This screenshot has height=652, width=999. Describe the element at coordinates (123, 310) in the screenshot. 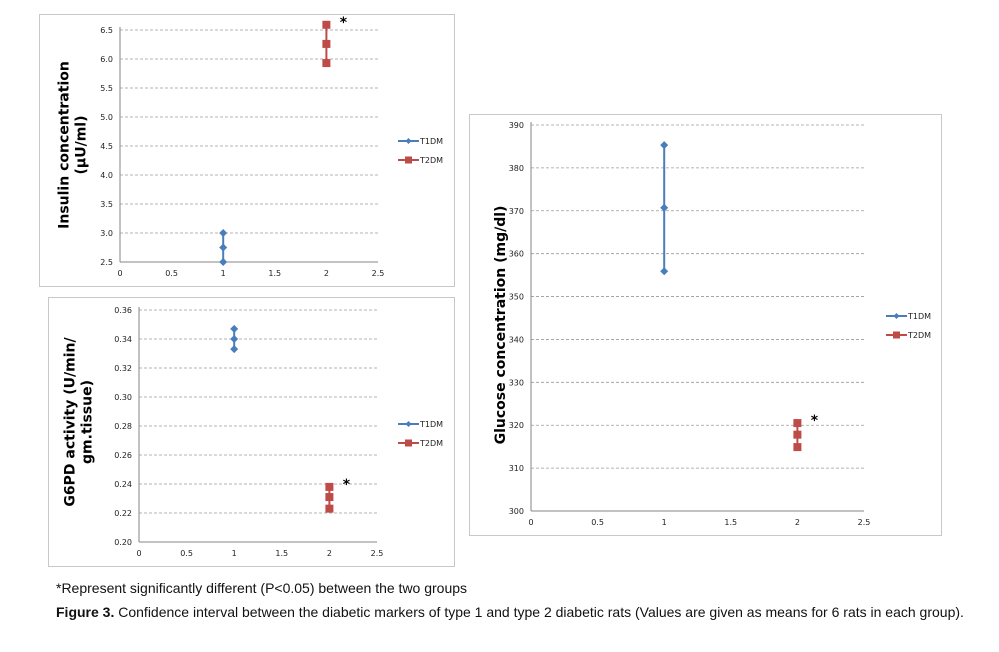

I see `y-tick-label: 0.36` at that location.